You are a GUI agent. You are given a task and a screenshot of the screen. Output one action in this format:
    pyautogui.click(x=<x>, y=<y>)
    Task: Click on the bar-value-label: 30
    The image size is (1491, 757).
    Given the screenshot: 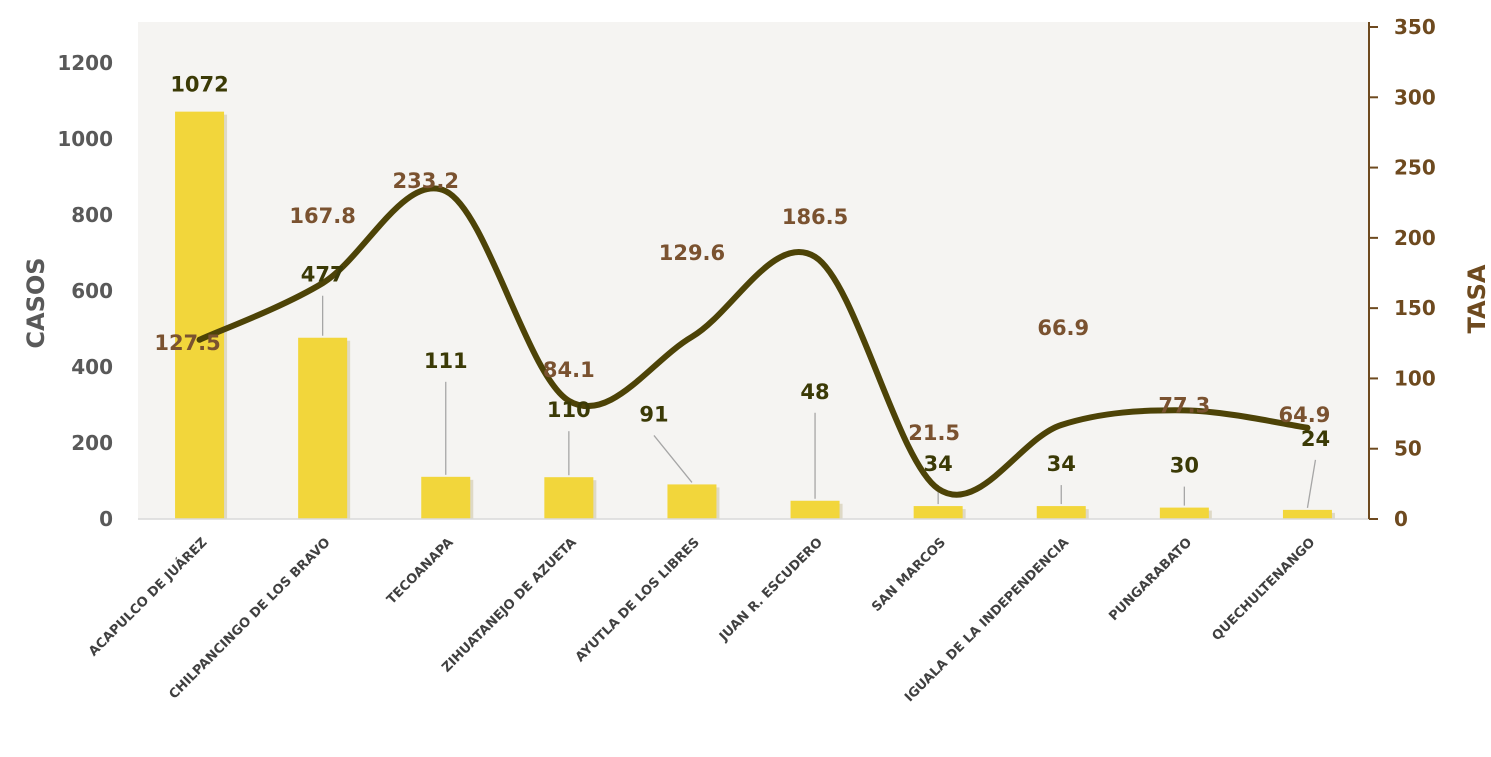 What is the action you would take?
    pyautogui.click(x=1184, y=466)
    